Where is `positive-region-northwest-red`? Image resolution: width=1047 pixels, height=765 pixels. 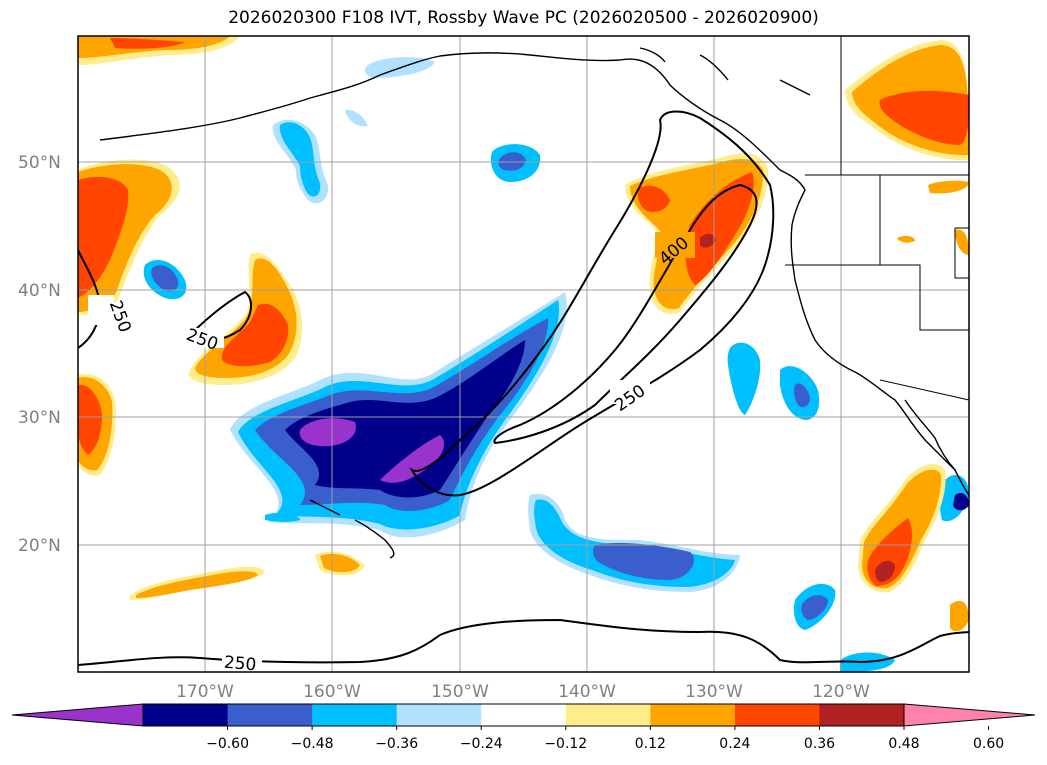 positive-region-northwest-red is located at coordinates (103, 237).